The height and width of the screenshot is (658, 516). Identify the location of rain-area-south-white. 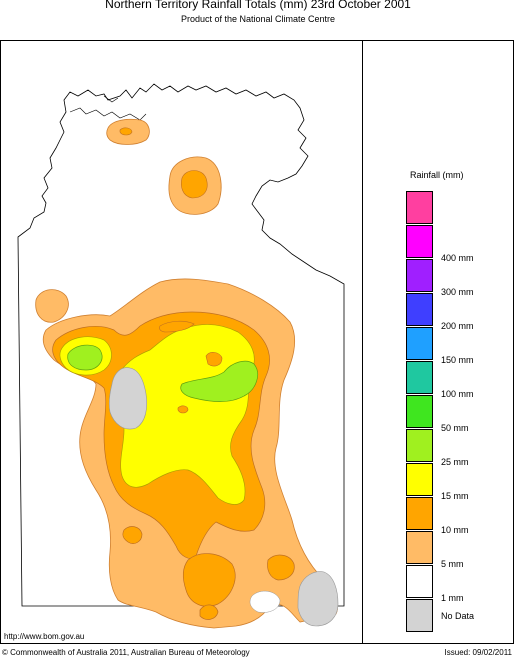
(265, 601).